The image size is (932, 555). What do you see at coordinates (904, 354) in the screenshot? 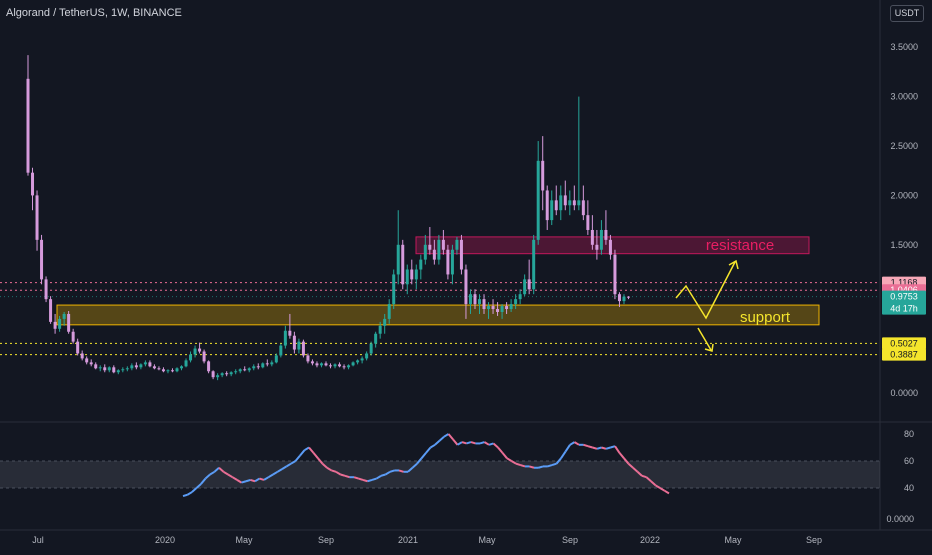
I see `price-tag: 0.3887` at bounding box center [904, 354].